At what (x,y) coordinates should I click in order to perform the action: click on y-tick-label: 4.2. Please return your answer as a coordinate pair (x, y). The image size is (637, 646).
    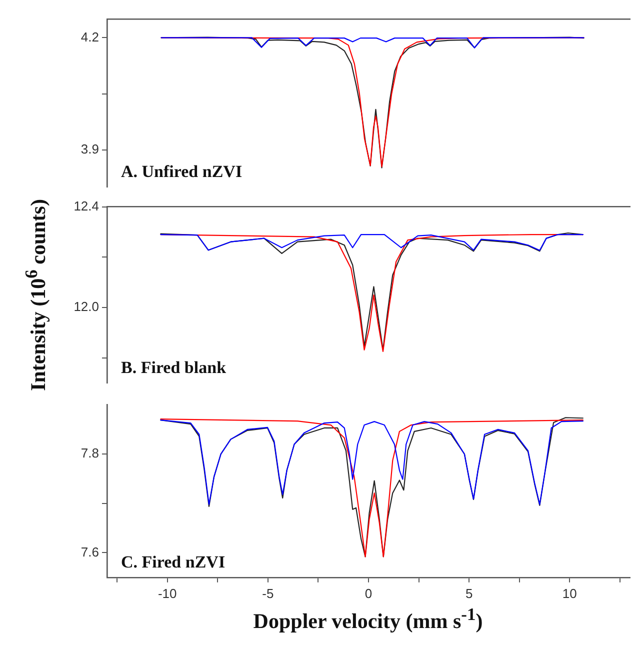
    Looking at the image, I should click on (89, 36).